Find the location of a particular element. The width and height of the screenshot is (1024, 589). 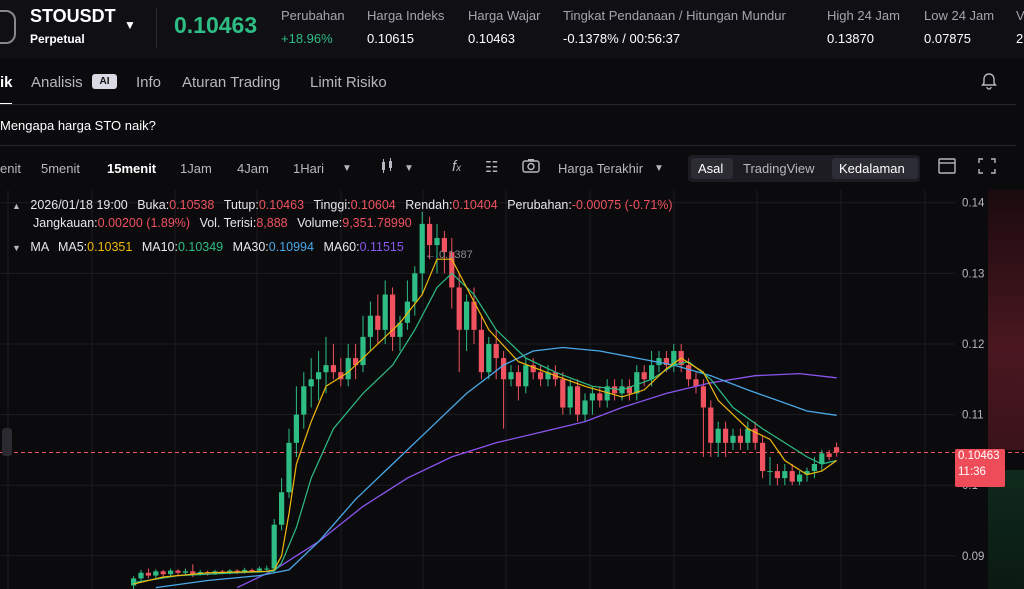

price-type-caret-icon: ▼ is located at coordinates (659, 168).